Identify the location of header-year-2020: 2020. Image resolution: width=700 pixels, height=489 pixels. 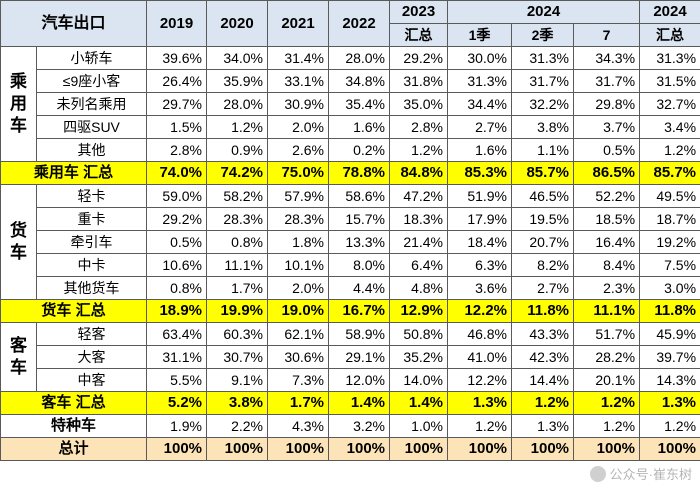
(237, 23).